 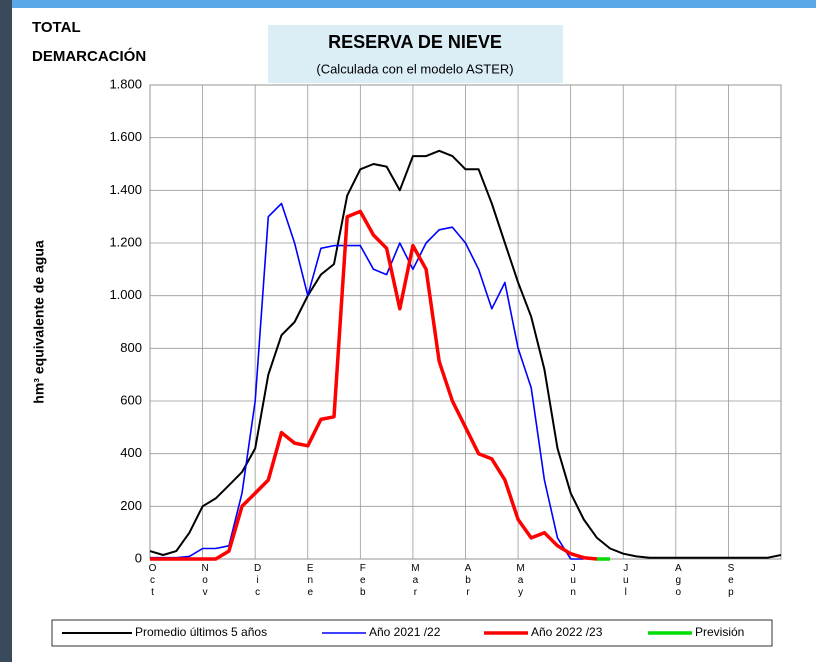 What do you see at coordinates (205, 581) in the screenshot?
I see `x-tick-label: Nov` at bounding box center [205, 581].